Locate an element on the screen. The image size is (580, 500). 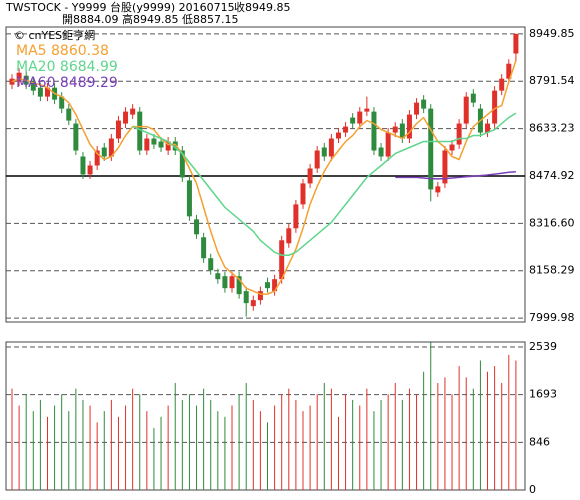
y-tick-label: 8949.85 is located at coordinates (552, 33).